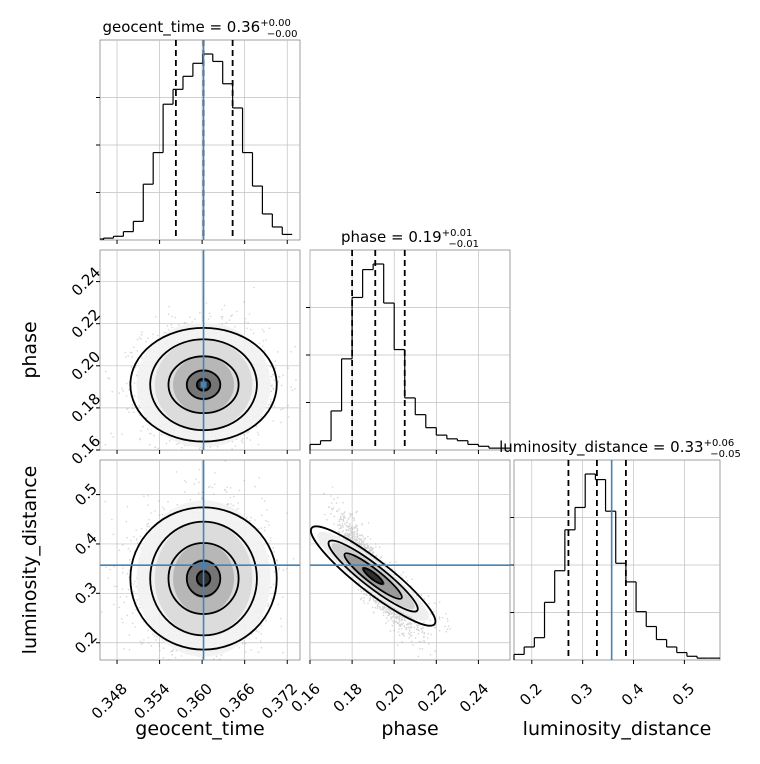 The image size is (760, 764). What do you see at coordinates (86, 281) in the screenshot?
I see `y-tick-label: 0.24` at bounding box center [86, 281].